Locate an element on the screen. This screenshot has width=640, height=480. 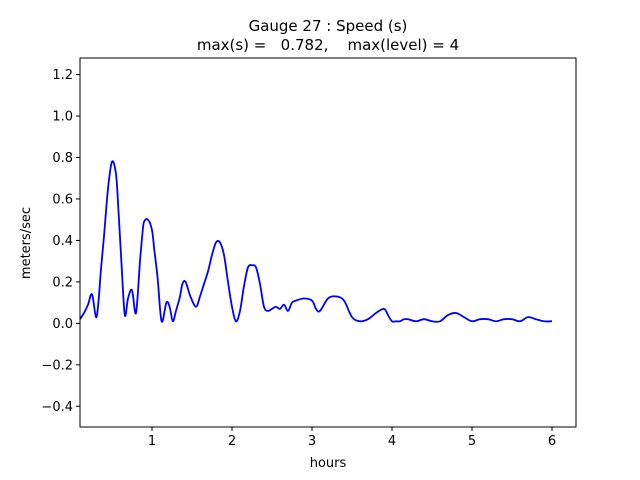
x-tick-label: 3 is located at coordinates (312, 441).